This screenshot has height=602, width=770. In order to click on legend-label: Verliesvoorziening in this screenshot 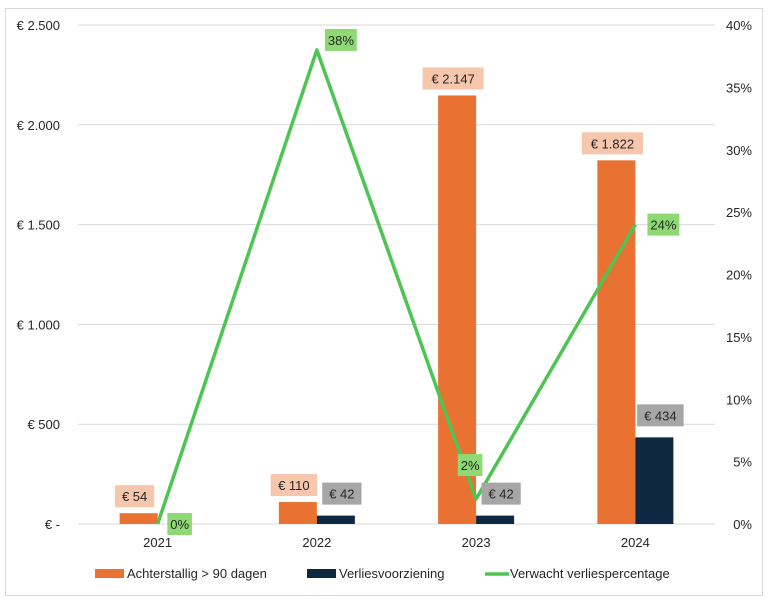, I will do `click(392, 573)`.